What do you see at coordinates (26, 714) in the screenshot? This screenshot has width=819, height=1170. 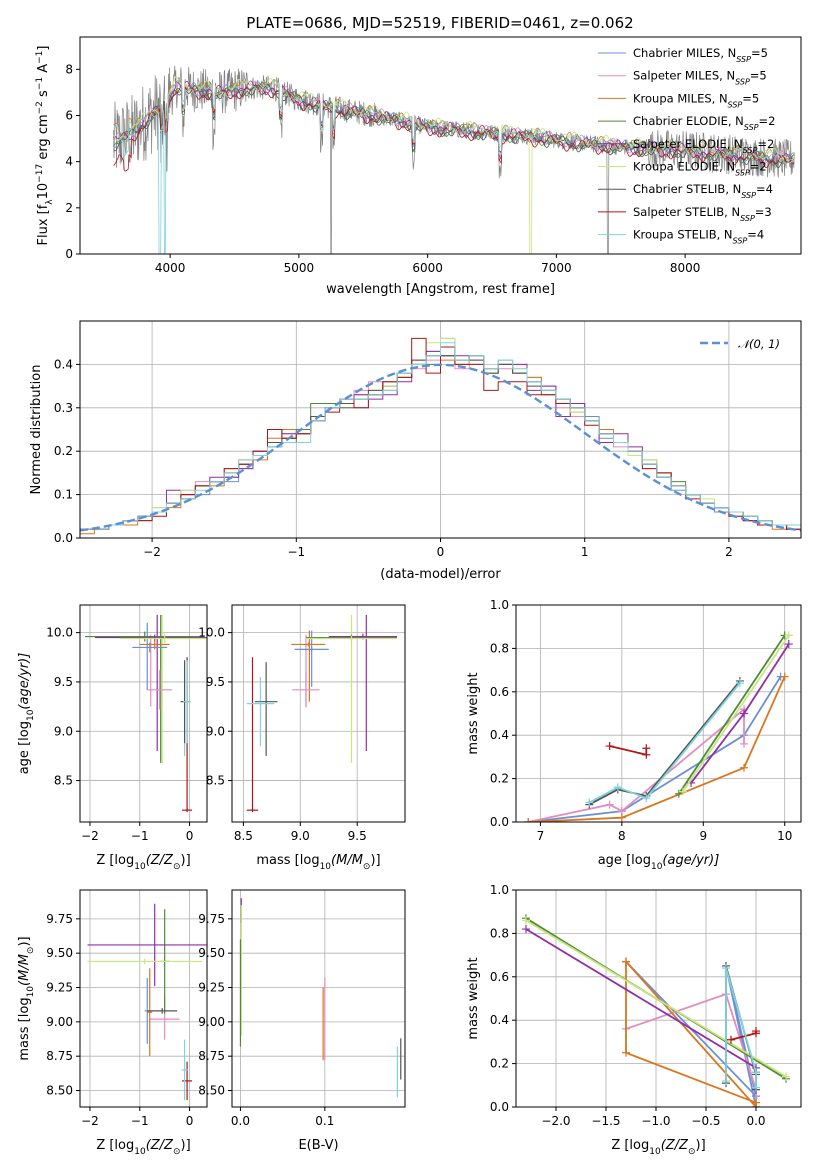 I see `y-axis-label: age [log10(age/yr)]` at bounding box center [26, 714].